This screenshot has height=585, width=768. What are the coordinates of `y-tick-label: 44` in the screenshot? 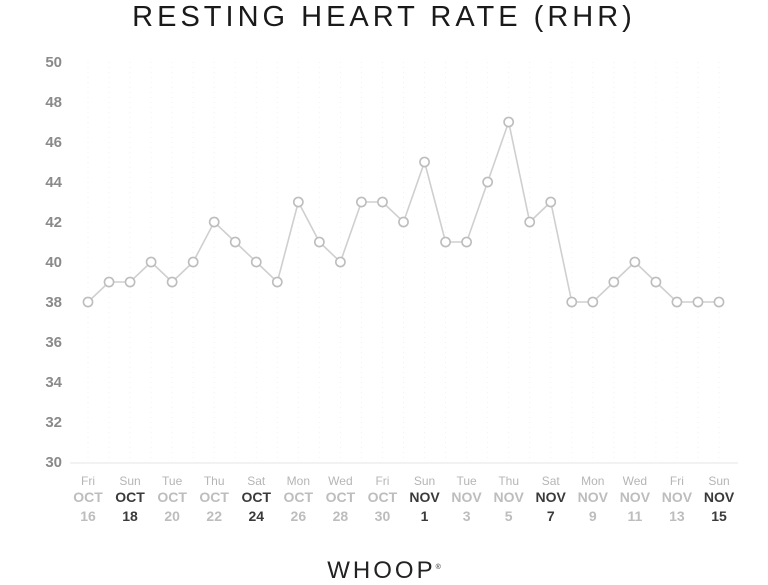 It's located at (53, 182).